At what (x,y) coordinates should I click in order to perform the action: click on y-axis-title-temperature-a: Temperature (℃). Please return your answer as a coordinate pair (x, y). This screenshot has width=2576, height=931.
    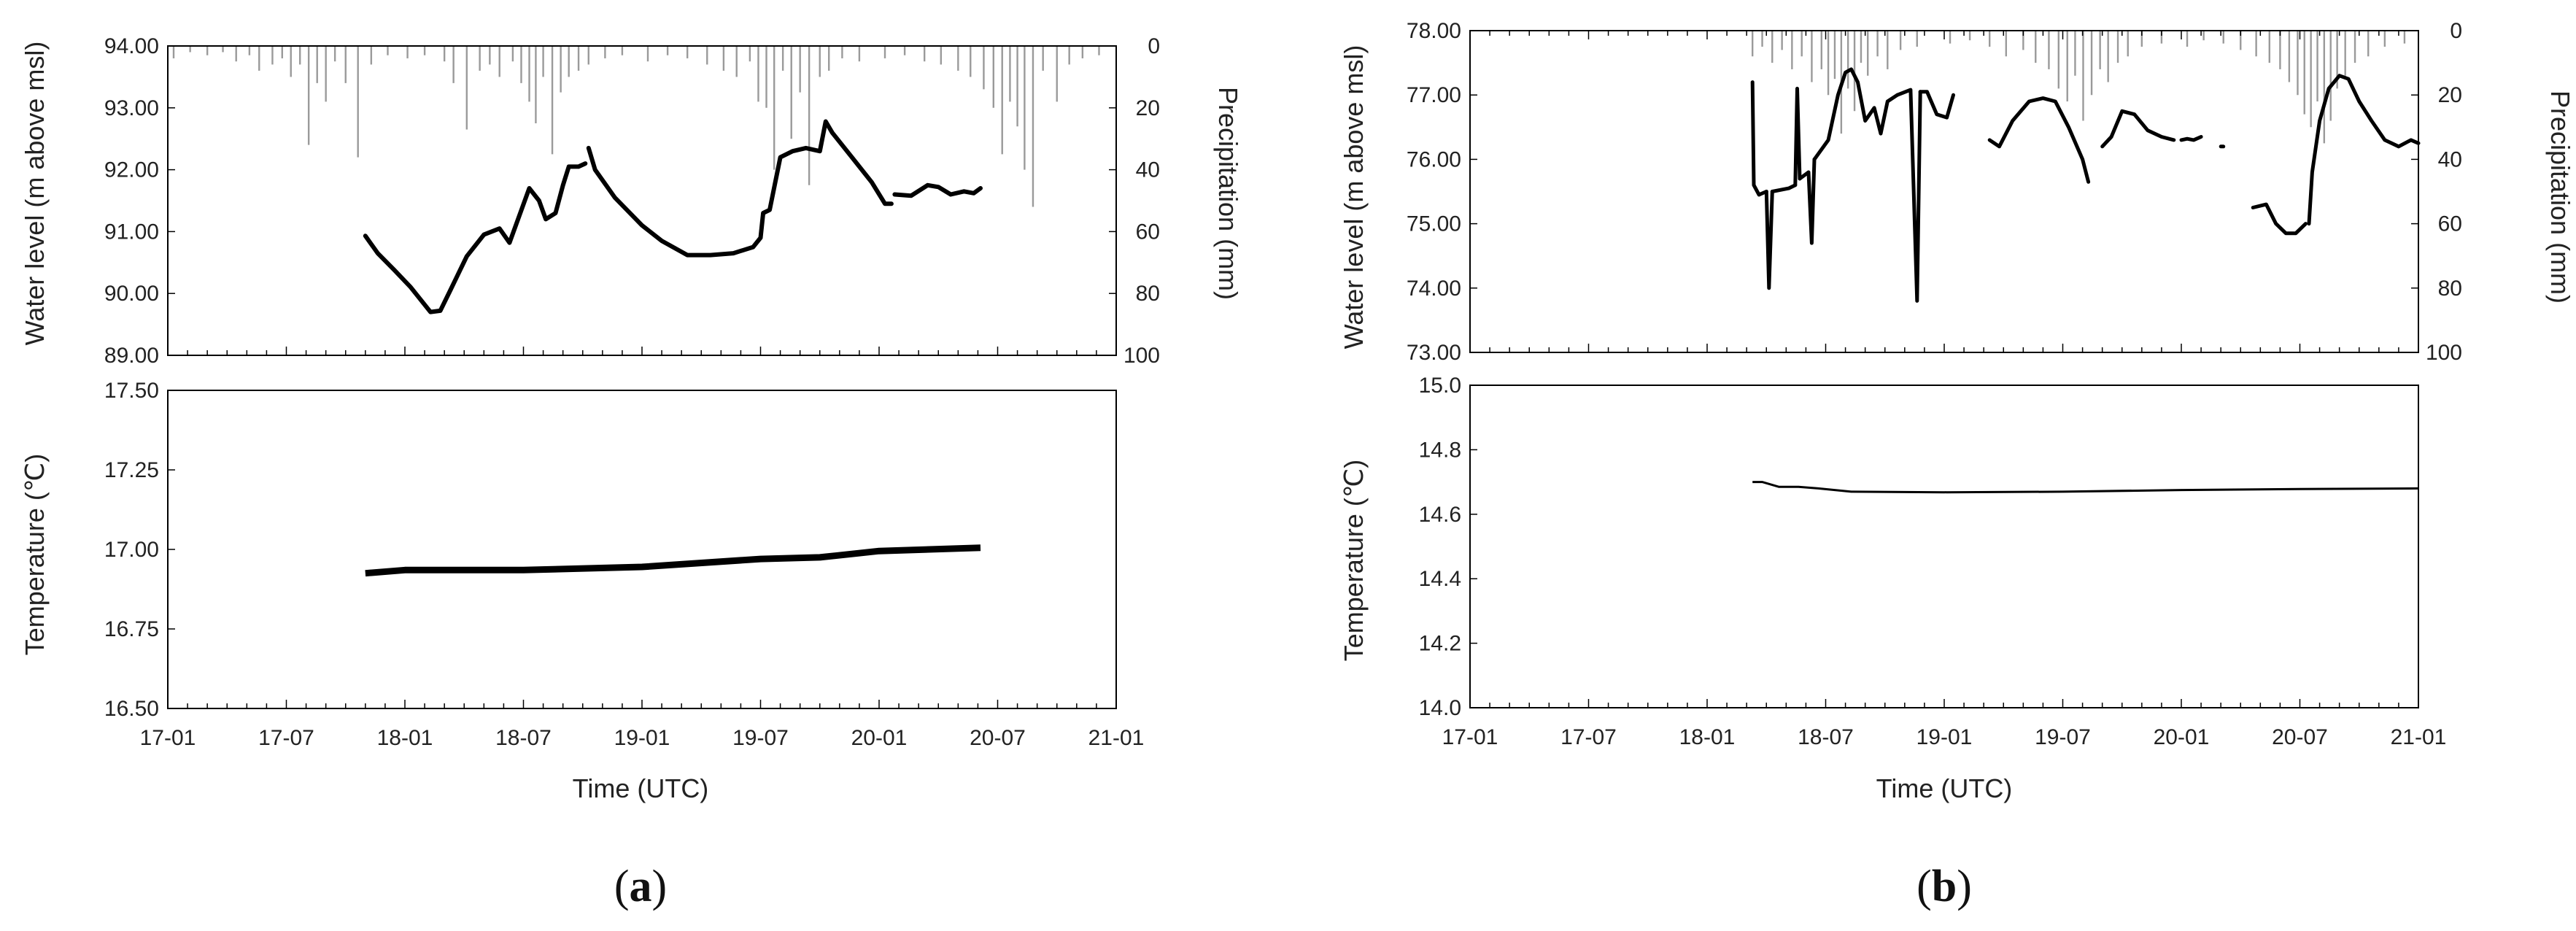
    Looking at the image, I should click on (35, 555).